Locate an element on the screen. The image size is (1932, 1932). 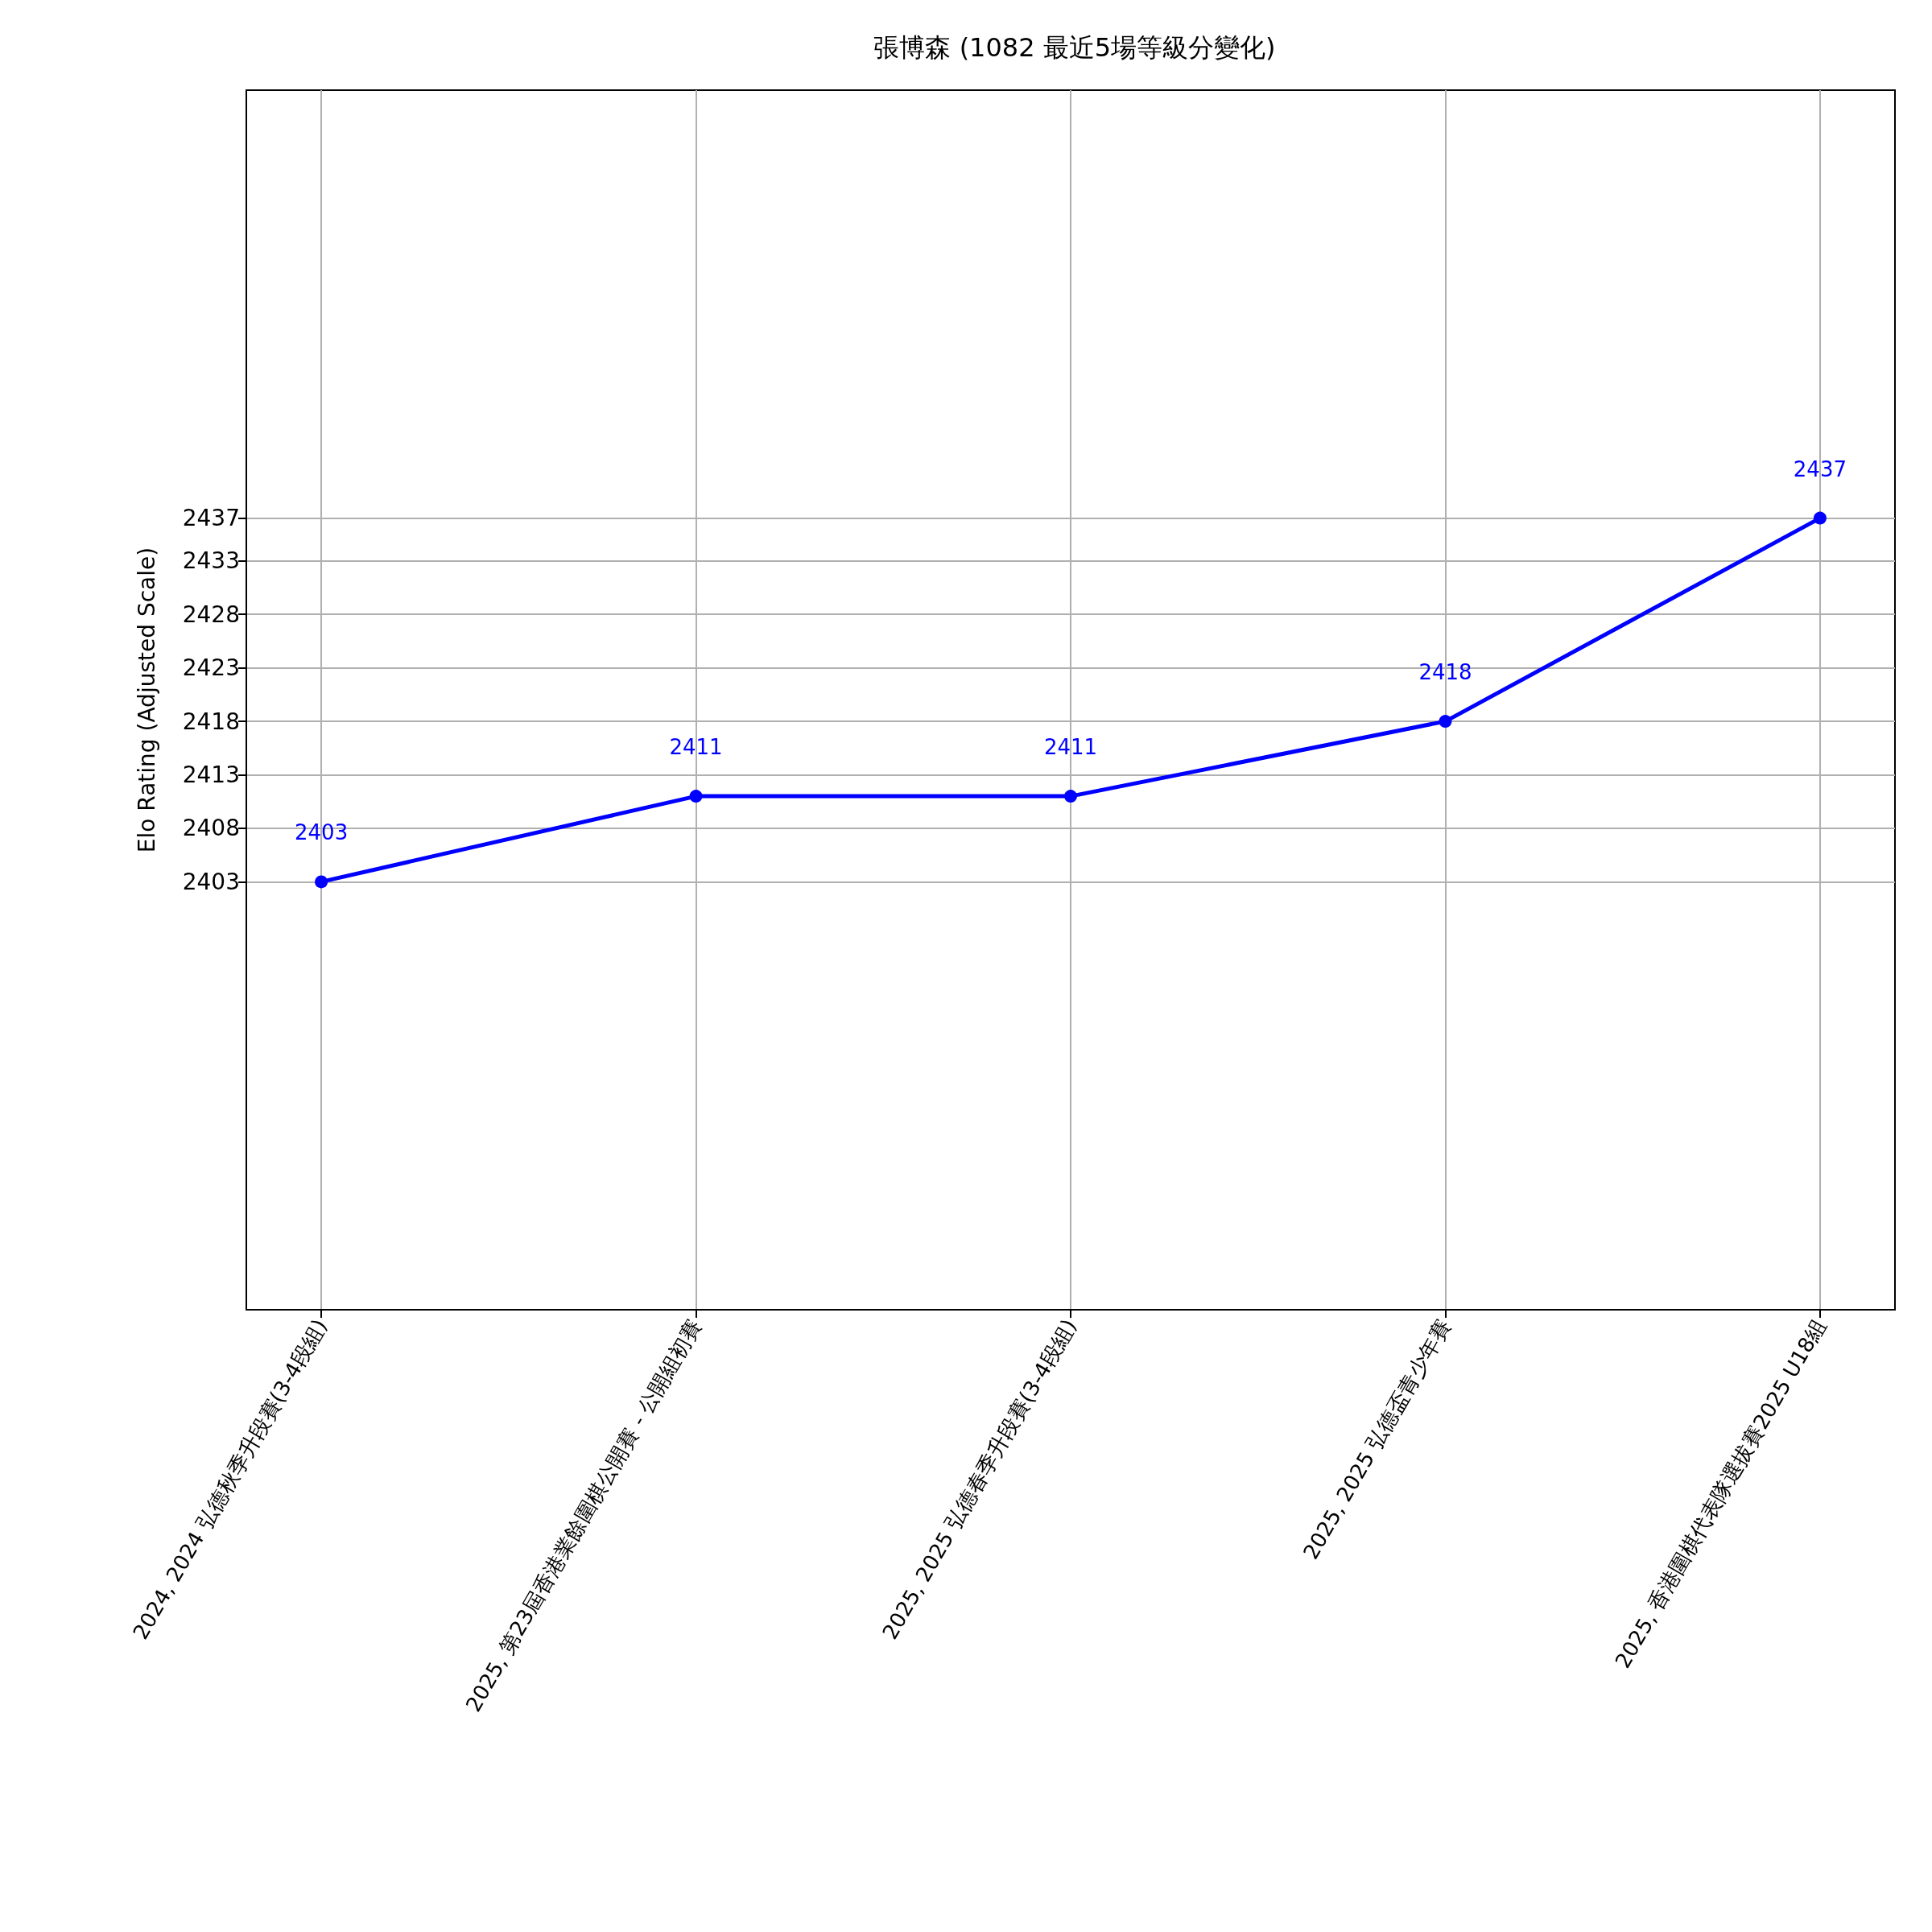
data-label: 2437 is located at coordinates (1820, 468).